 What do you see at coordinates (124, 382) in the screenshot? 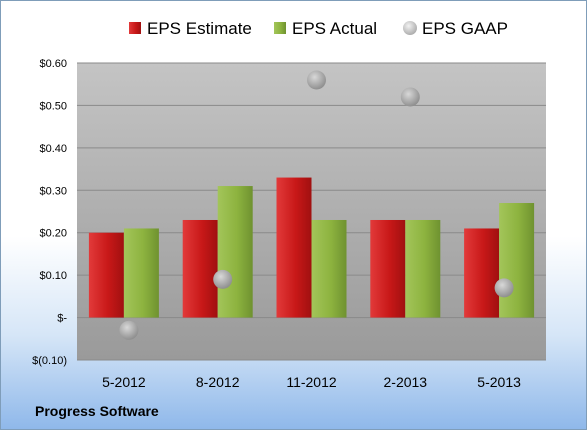
I see `x-tick-label: 5-2012` at bounding box center [124, 382].